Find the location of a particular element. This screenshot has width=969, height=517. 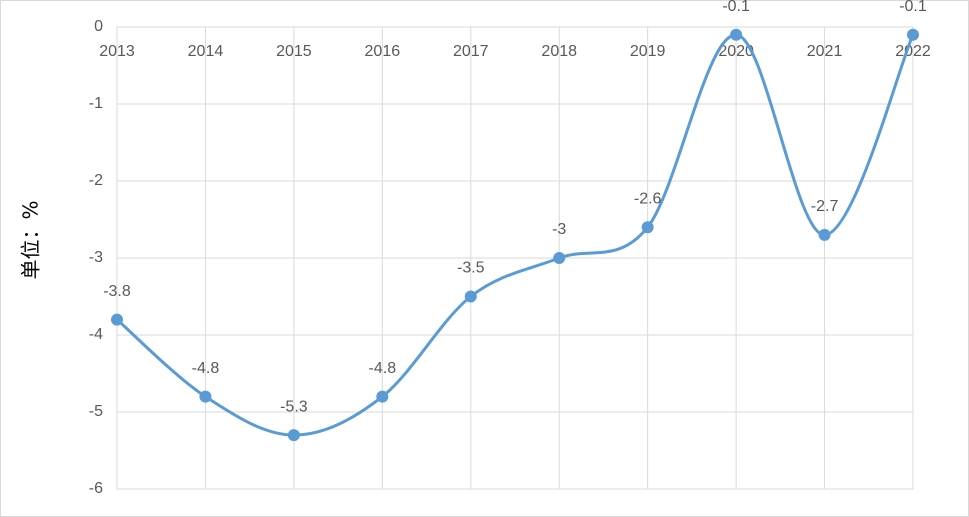

y-tick-label: -5 is located at coordinates (96, 411).